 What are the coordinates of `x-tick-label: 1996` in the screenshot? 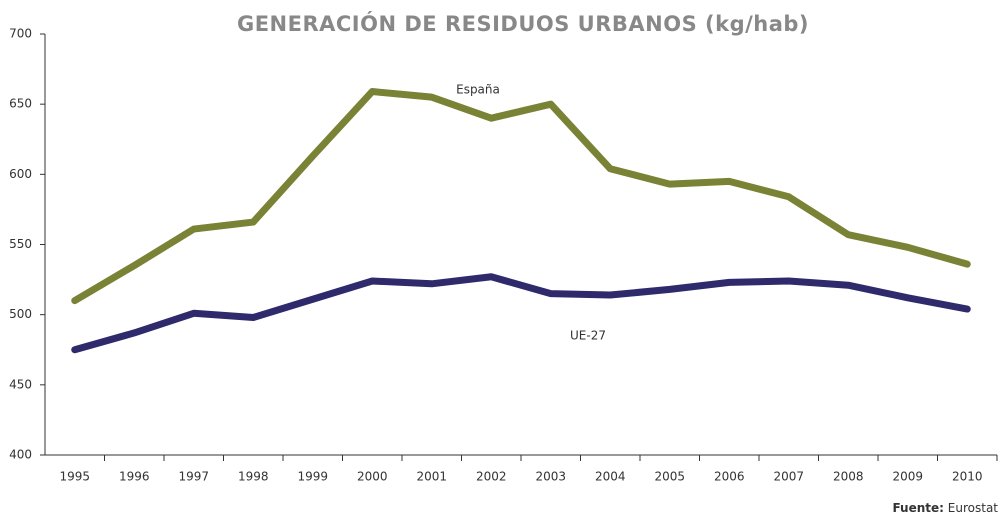 It's located at (134, 477).